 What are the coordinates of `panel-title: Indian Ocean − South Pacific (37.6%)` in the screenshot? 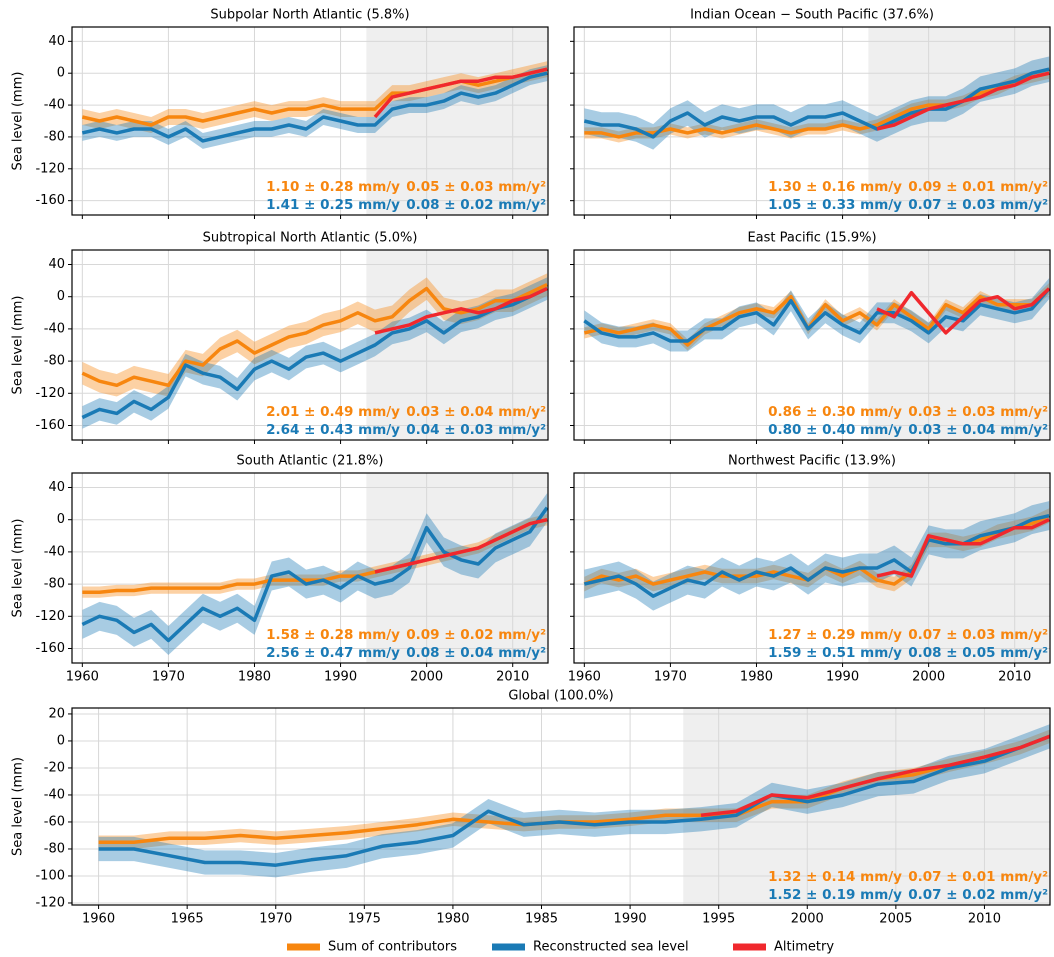 It's located at (812, 15).